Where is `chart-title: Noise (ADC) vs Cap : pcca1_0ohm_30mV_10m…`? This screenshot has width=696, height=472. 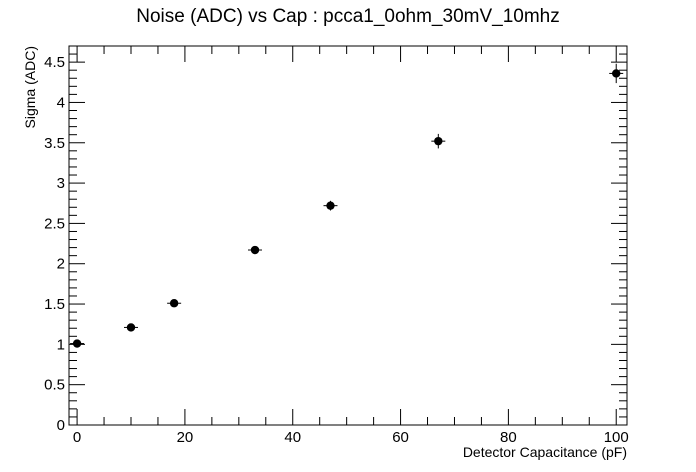
chart-title: Noise (ADC) vs Cap : pcca1_0ohm_30mV_10m… is located at coordinates (347, 16).